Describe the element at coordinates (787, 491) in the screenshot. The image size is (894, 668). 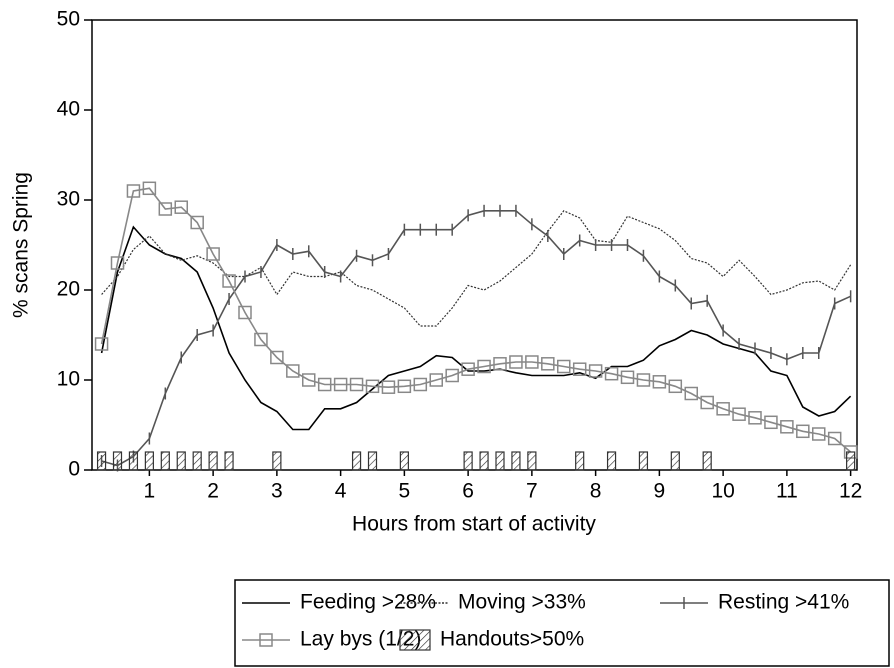
I see `x-tick-label: 11` at that location.